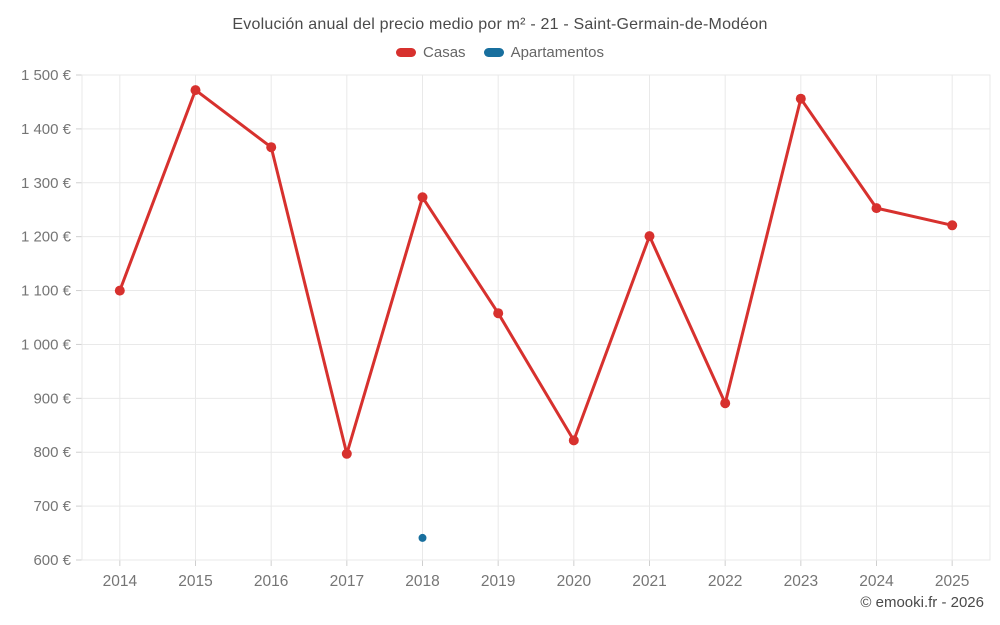 The width and height of the screenshot is (1000, 625). I want to click on x-axis-label: 2024, so click(876, 581).